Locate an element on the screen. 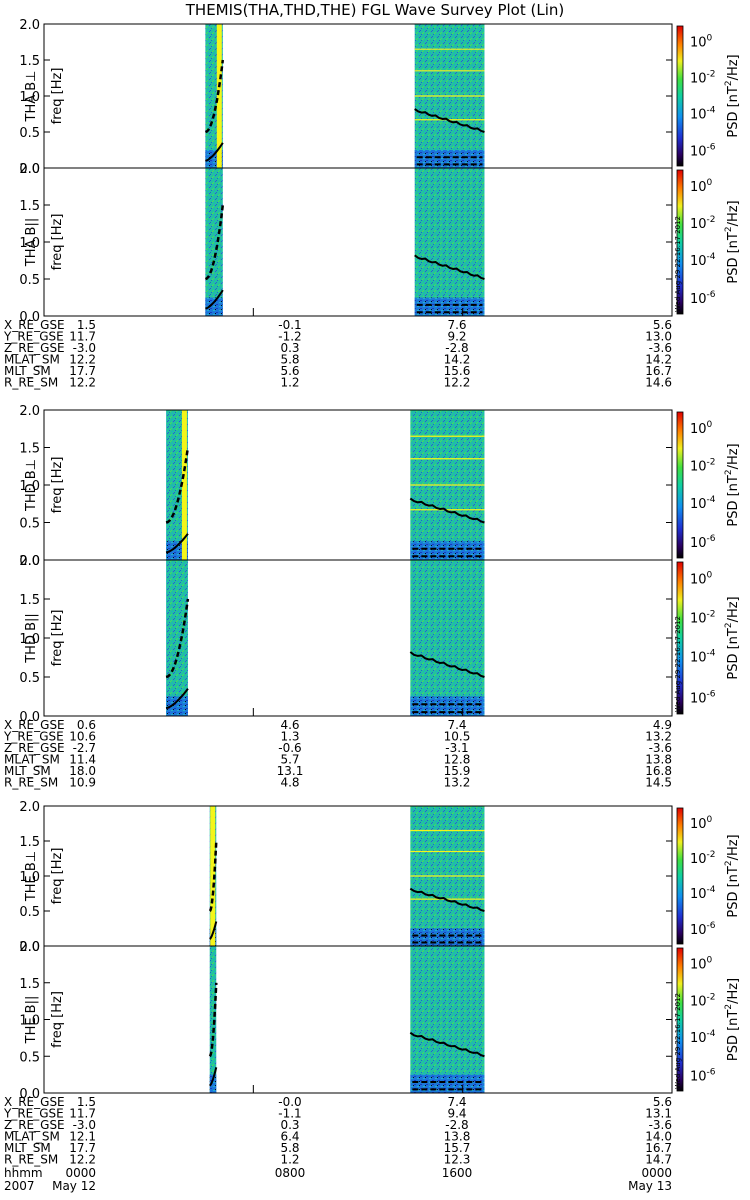 Image resolution: width=750 pixels, height=1200 pixels. yellow-edge-band is located at coordinates (213, 876).